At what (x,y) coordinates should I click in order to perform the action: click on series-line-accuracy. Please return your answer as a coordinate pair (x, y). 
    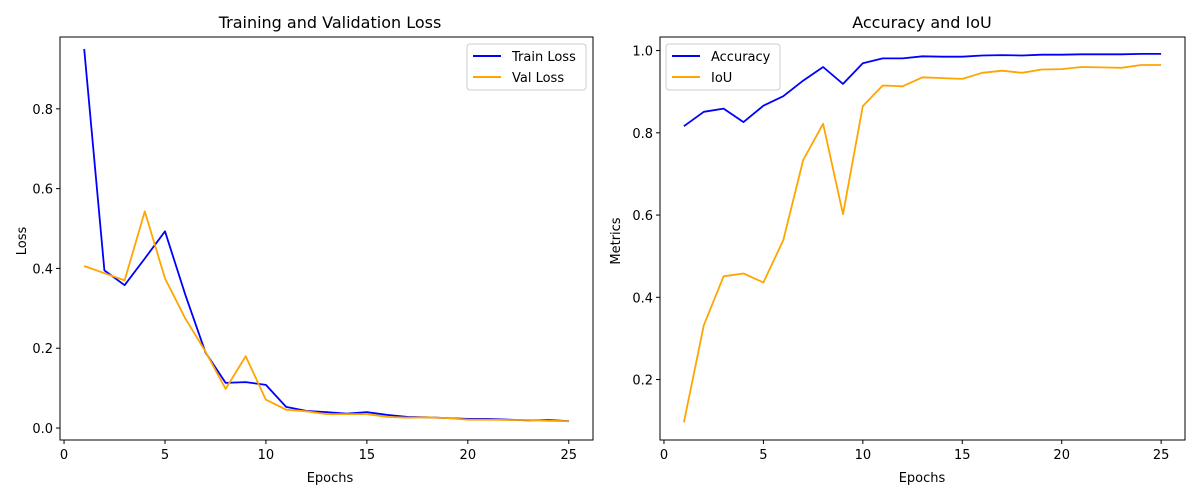
    Looking at the image, I should click on (922, 90).